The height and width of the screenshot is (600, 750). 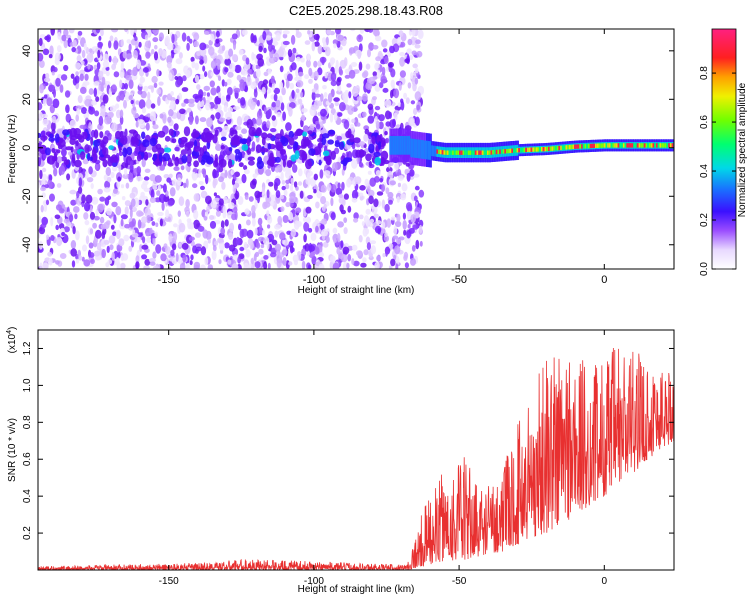 I want to click on spectrogram-x-tick-label: -150, so click(x=169, y=280).